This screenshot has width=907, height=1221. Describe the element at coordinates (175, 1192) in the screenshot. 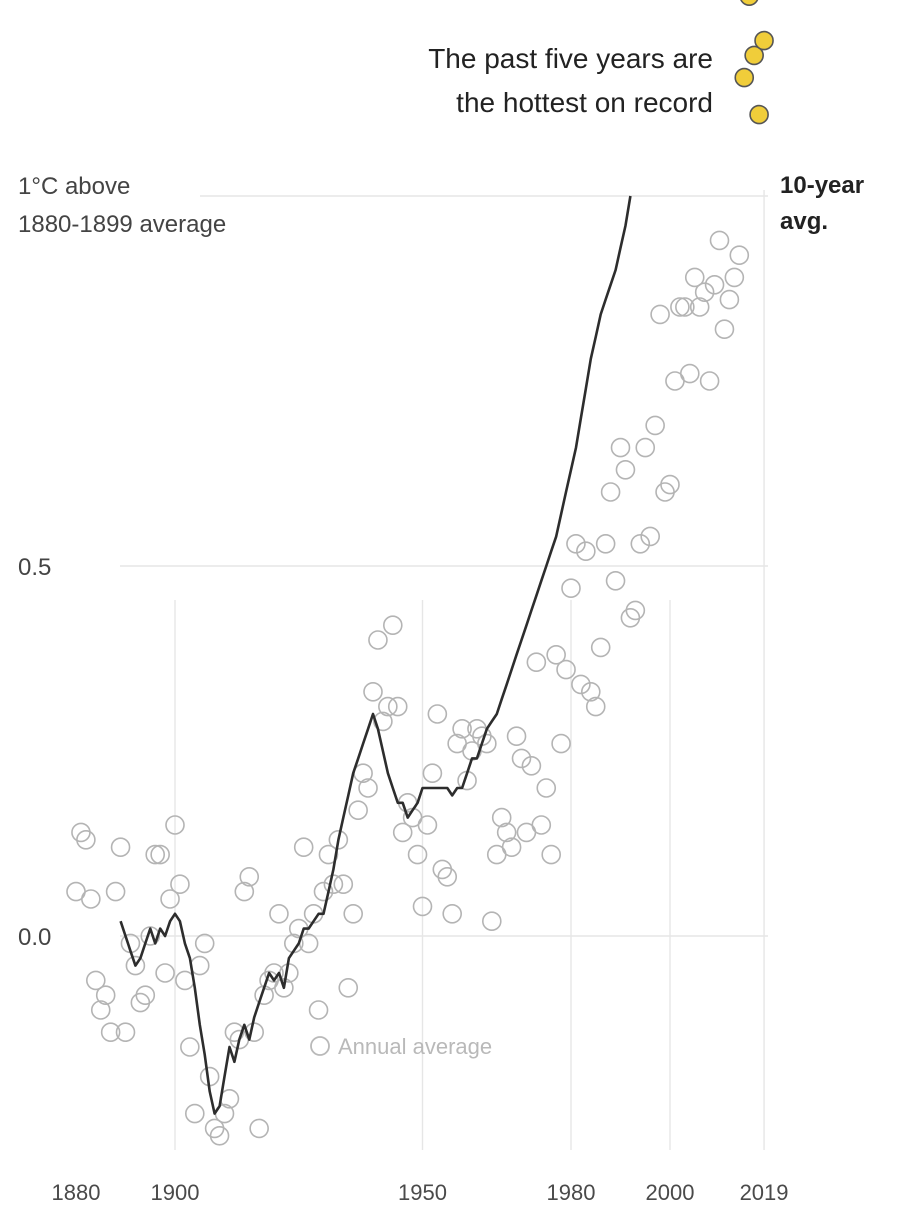

I see `x-tick-label: 1900` at that location.